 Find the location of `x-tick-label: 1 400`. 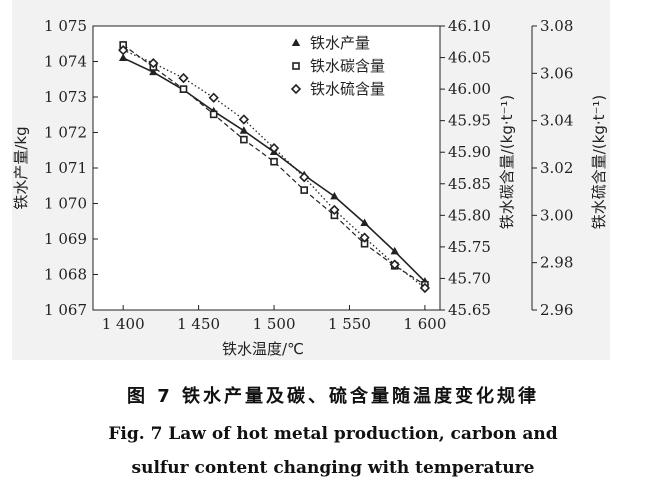

x-tick-label: 1 400 is located at coordinates (123, 324).